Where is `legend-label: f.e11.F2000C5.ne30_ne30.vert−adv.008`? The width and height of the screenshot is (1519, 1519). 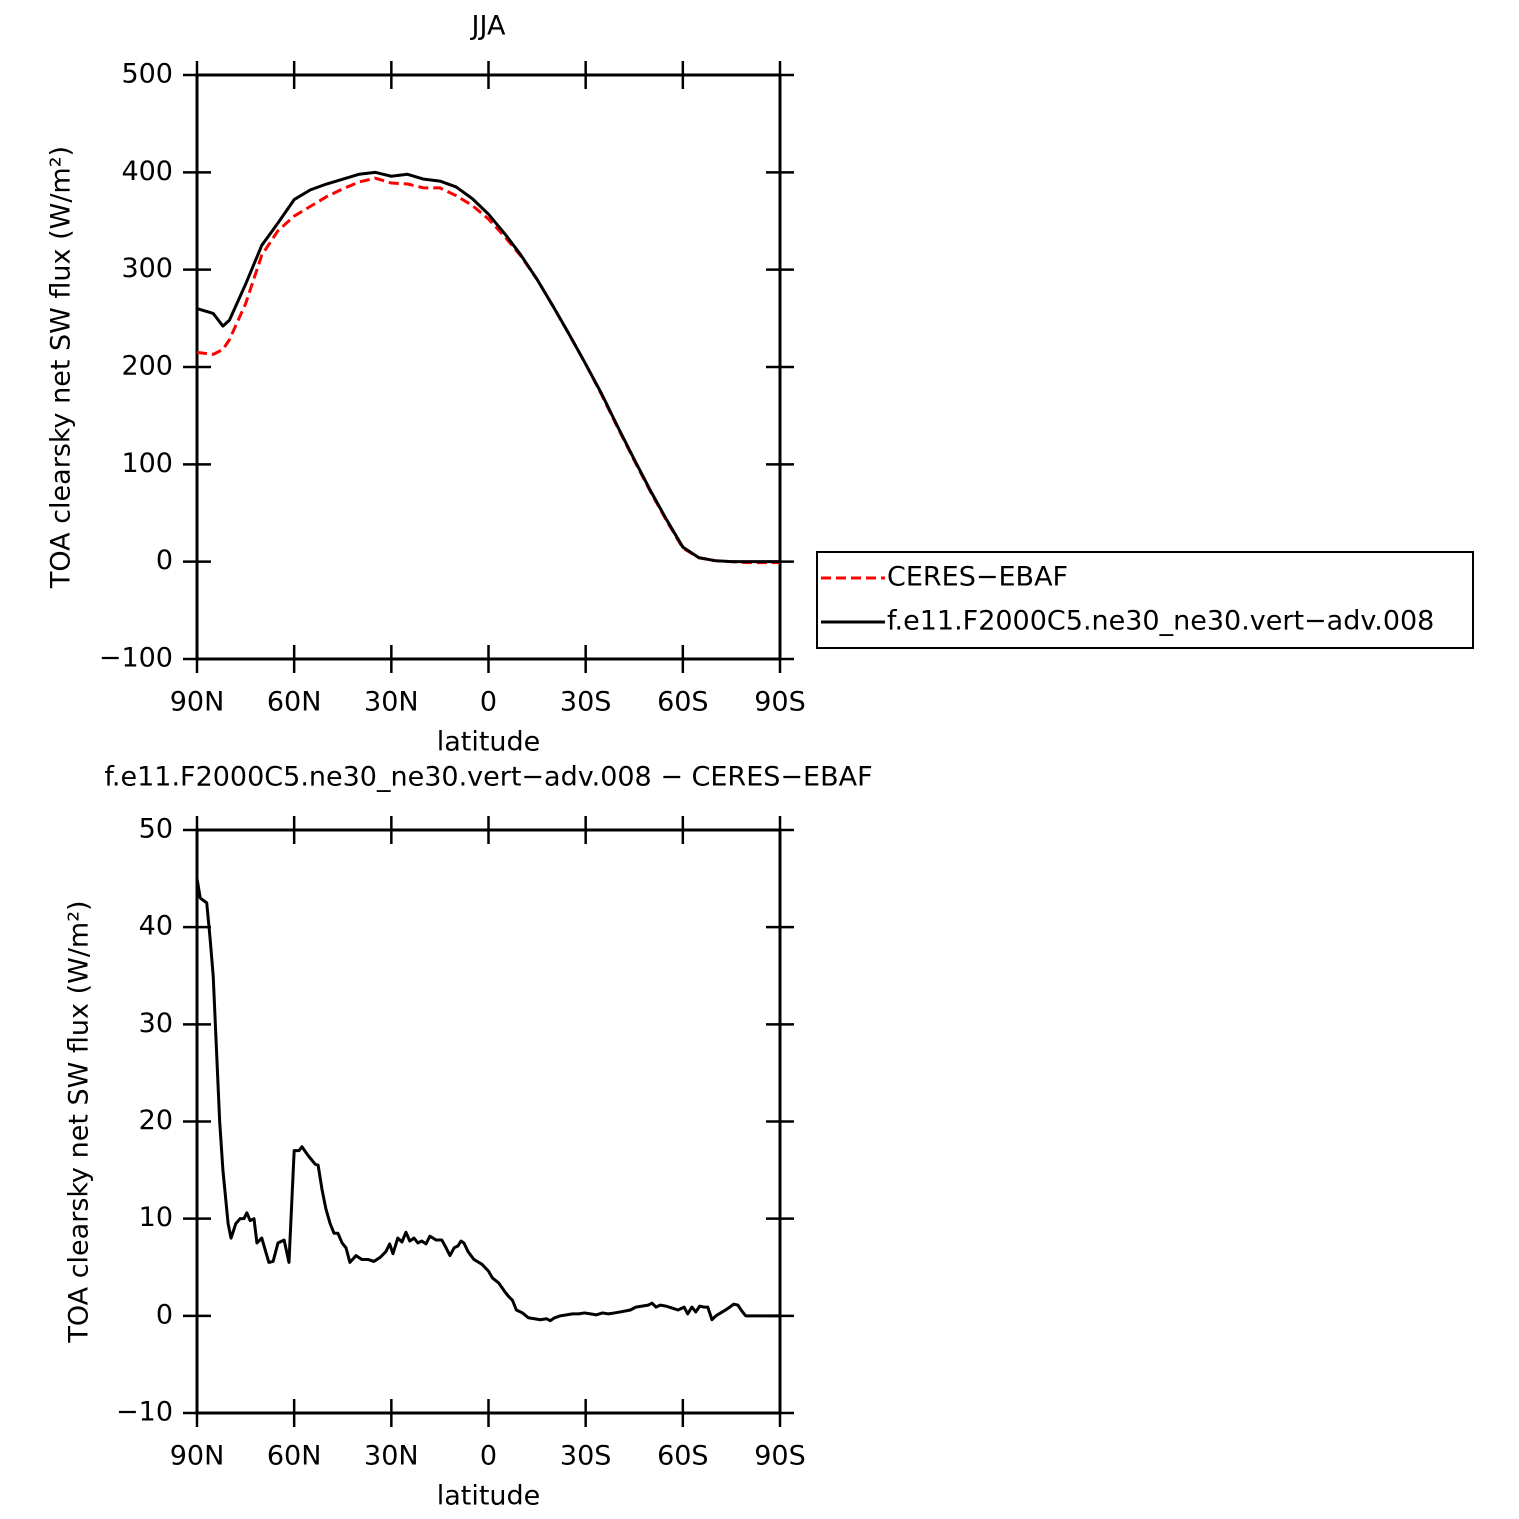 legend-label: f.e11.F2000C5.ne30_ne30.vert−adv.008 is located at coordinates (1160, 621).